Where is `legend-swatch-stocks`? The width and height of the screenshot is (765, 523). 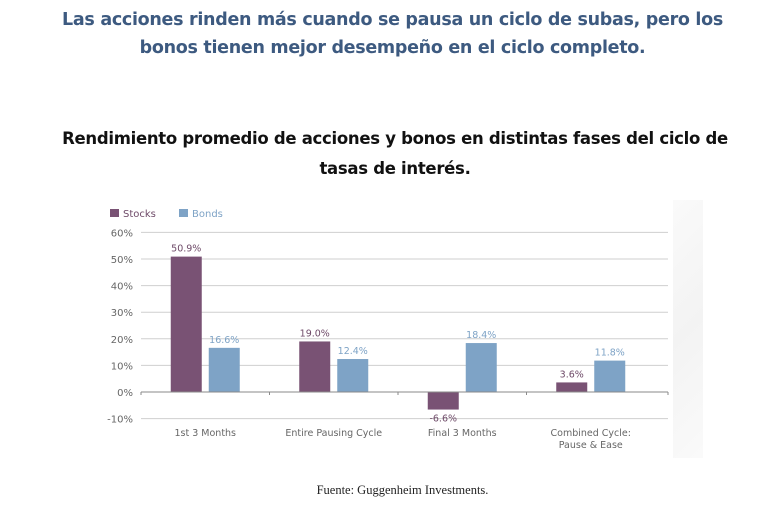
legend-swatch-stocks is located at coordinates (114, 213).